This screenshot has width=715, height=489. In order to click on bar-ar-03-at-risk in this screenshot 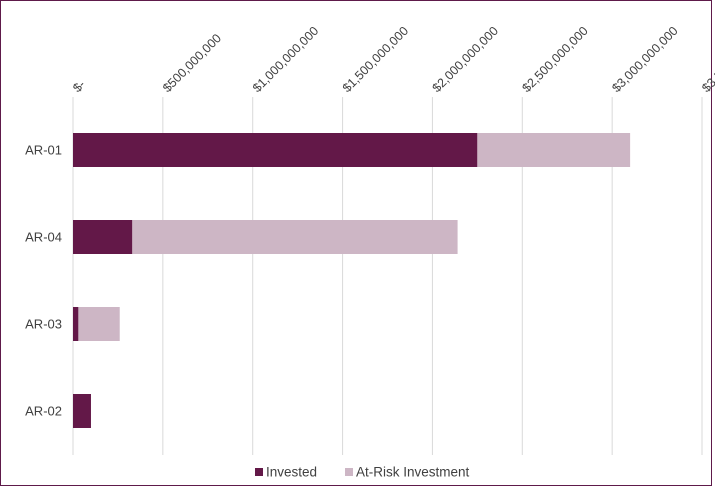, I will do `click(99, 324)`.